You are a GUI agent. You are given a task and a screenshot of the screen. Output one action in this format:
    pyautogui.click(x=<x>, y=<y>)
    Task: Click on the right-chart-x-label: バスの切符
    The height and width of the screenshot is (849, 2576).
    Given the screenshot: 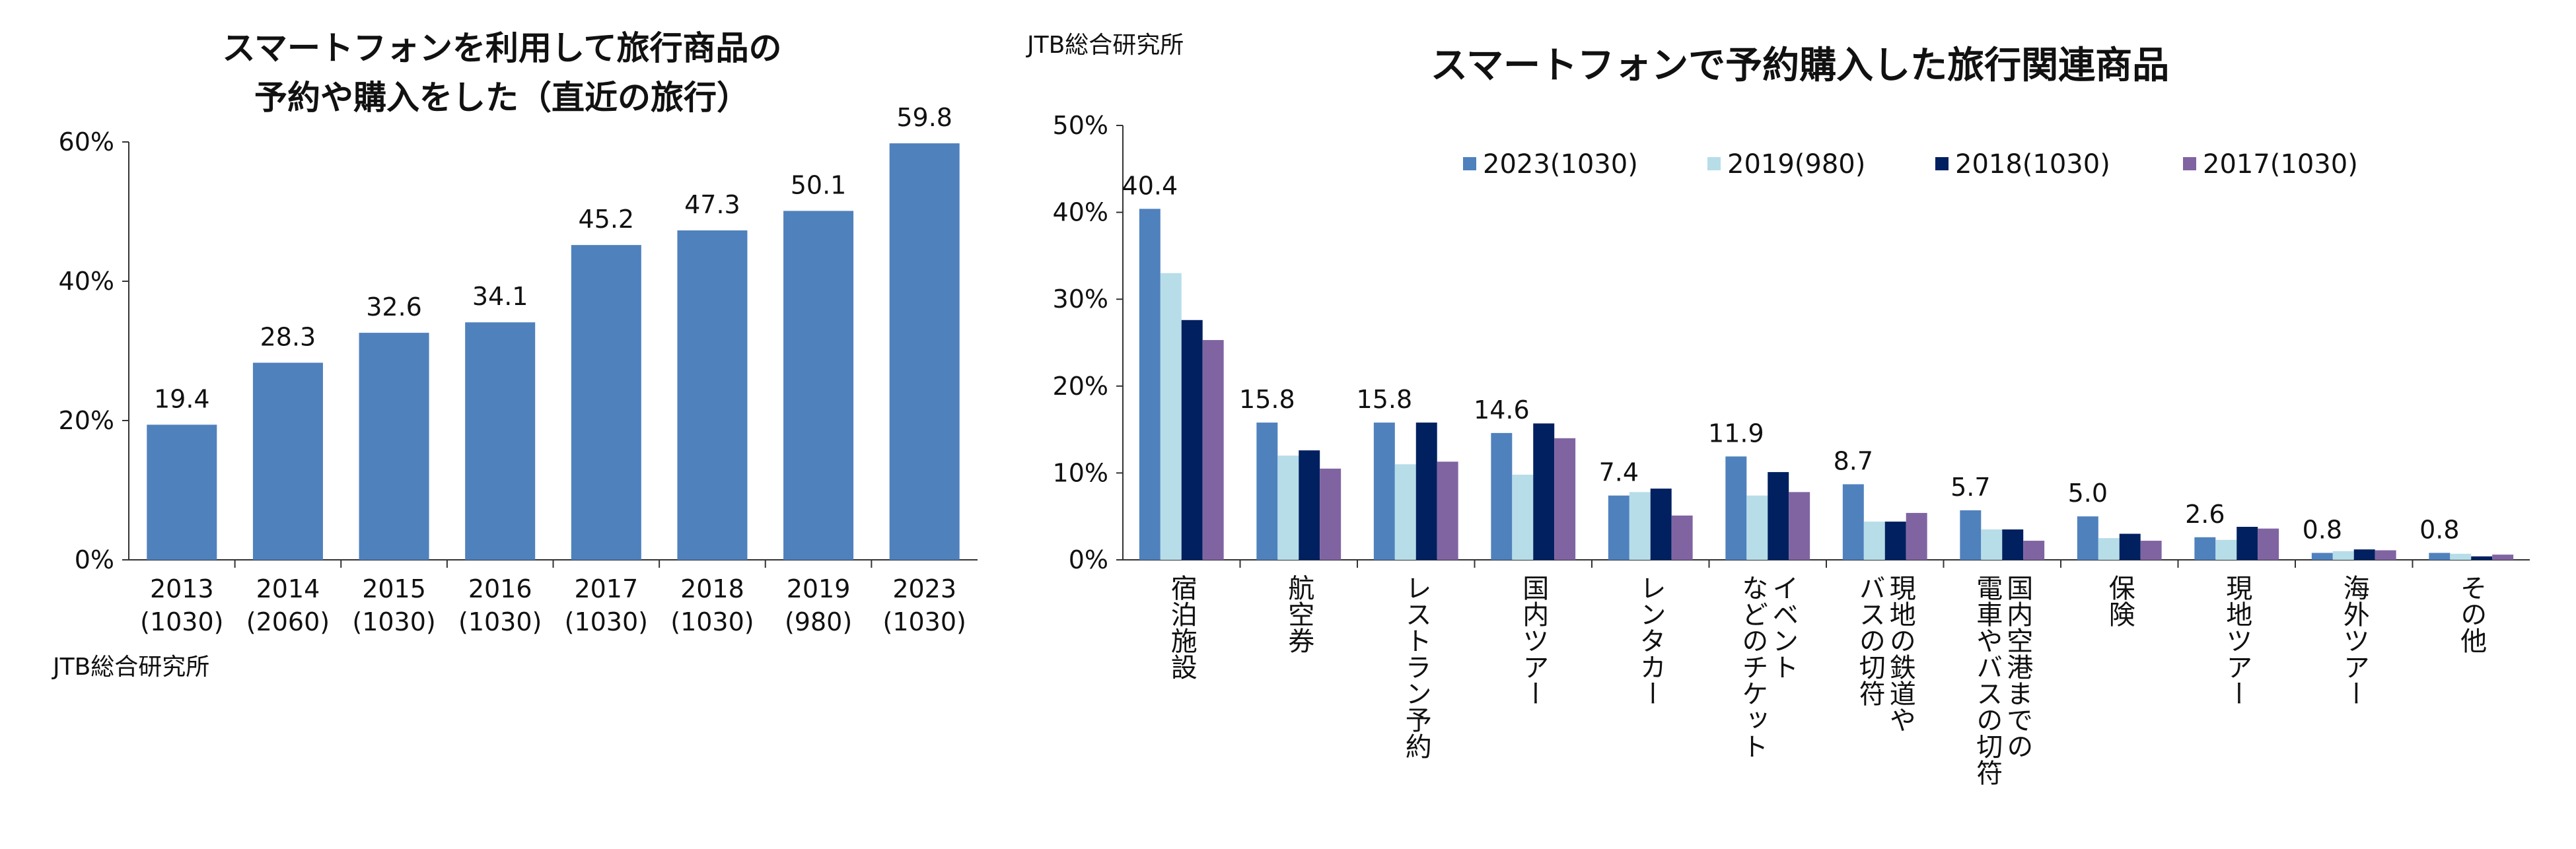 What is the action you would take?
    pyautogui.click(x=1870, y=640)
    